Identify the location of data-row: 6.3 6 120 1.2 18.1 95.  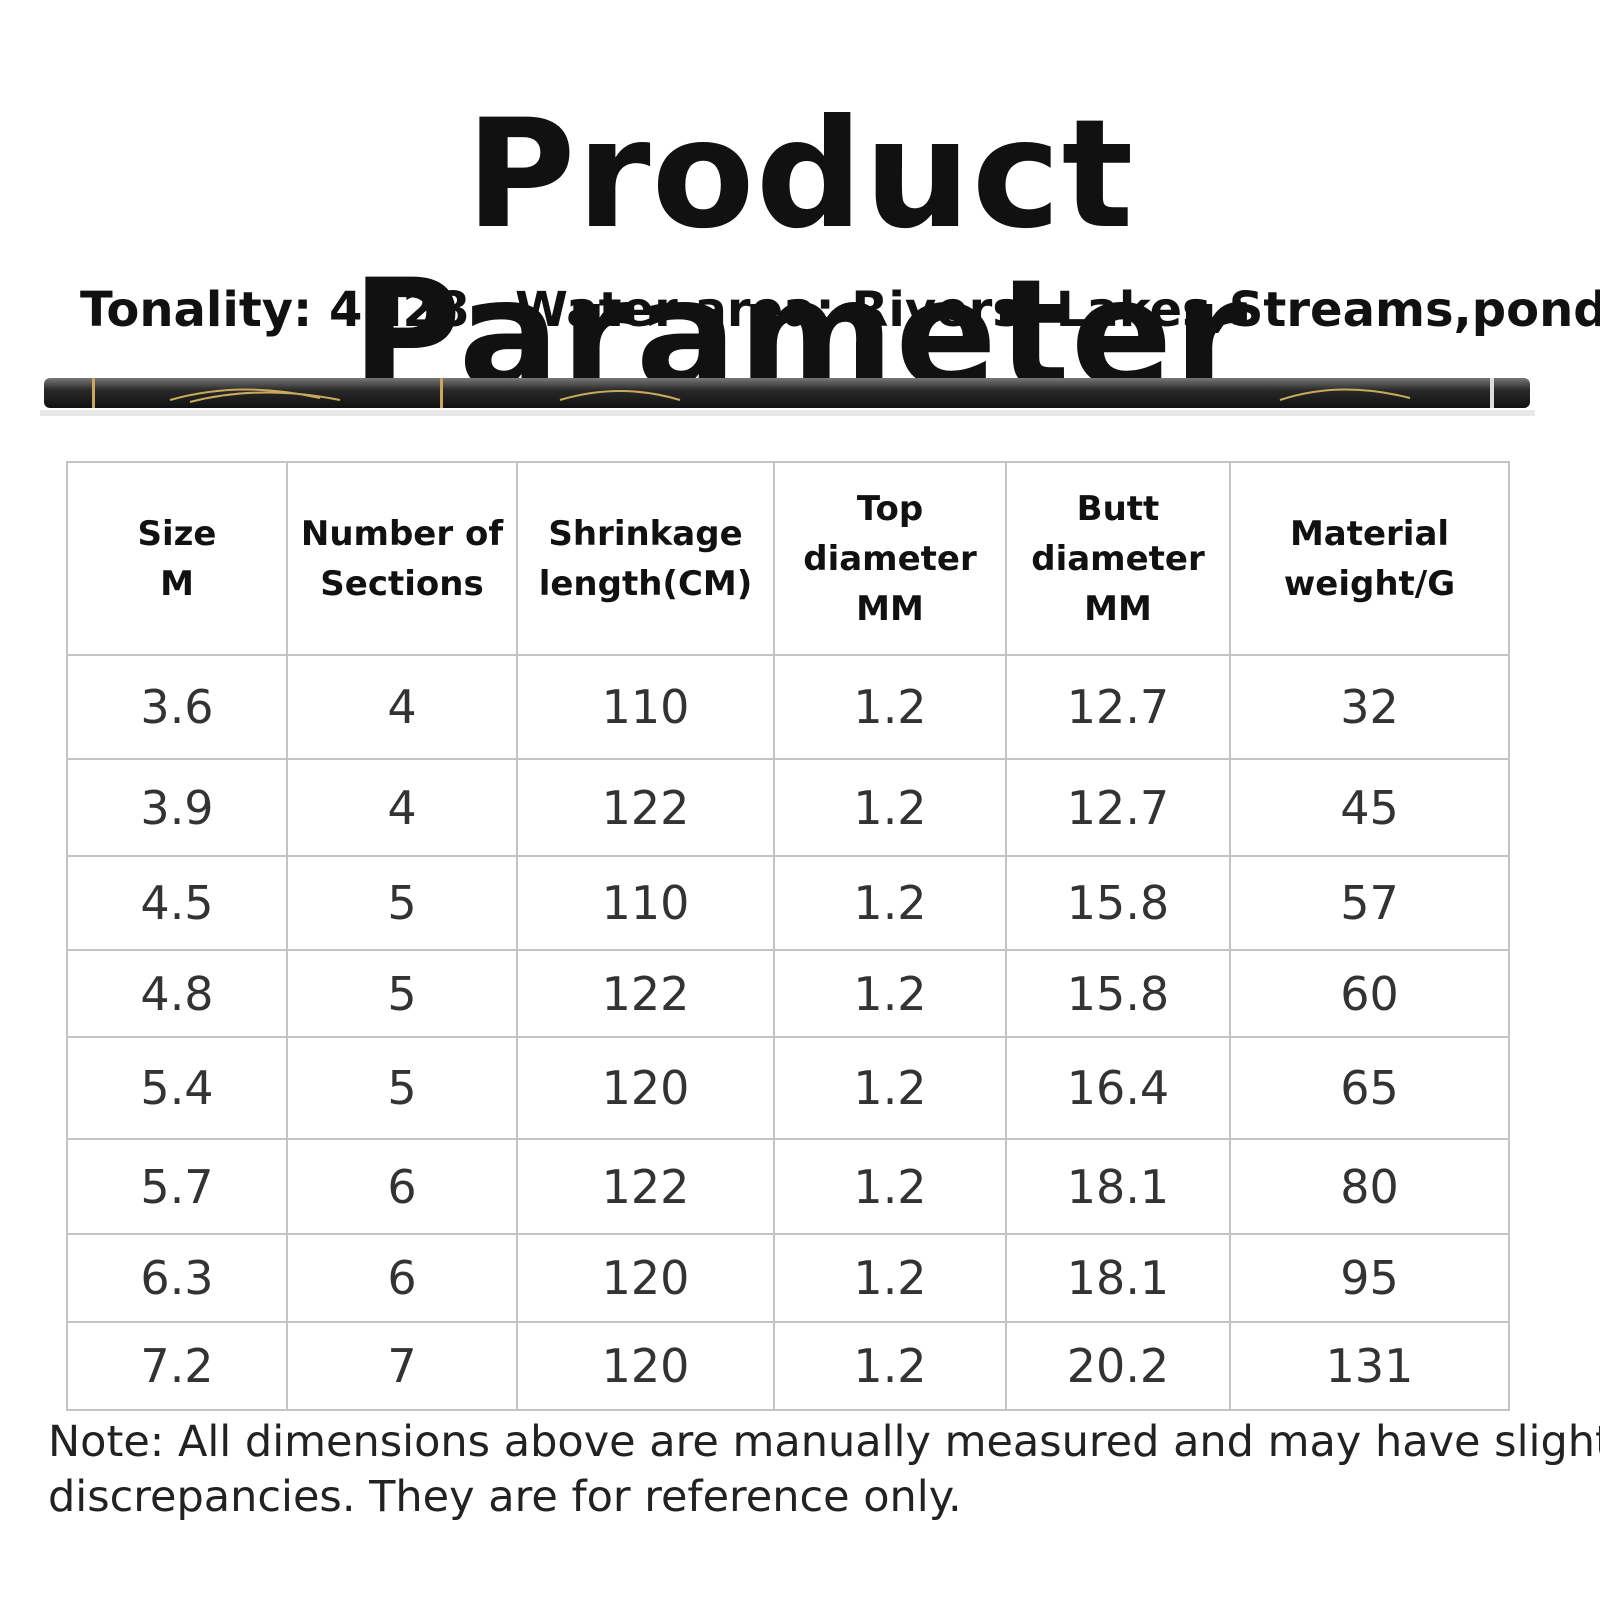
(788, 1278).